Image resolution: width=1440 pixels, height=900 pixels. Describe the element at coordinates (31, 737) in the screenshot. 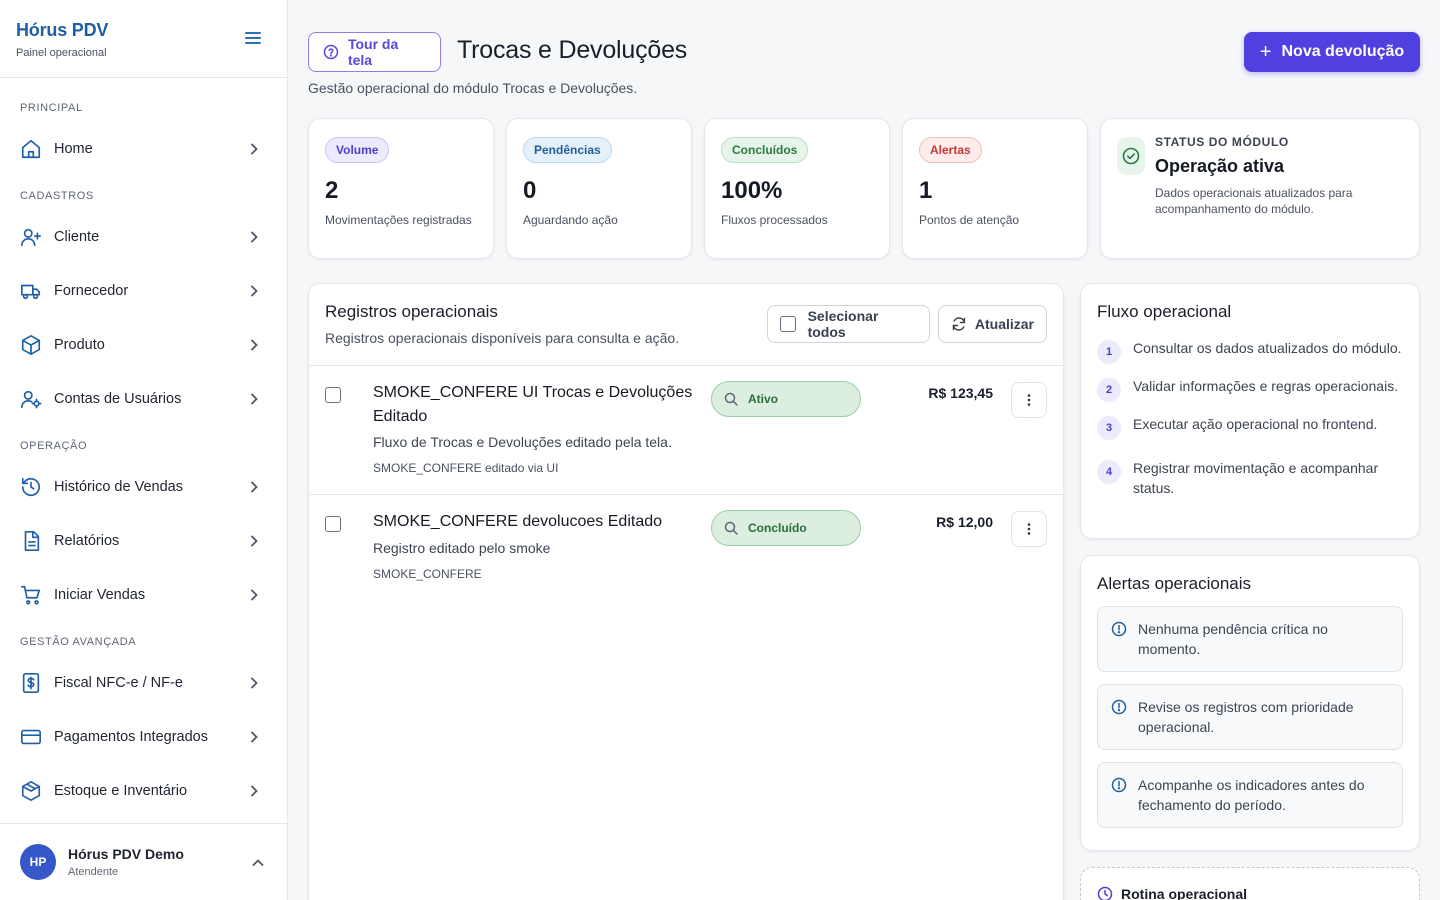

I see `card-icon` at that location.